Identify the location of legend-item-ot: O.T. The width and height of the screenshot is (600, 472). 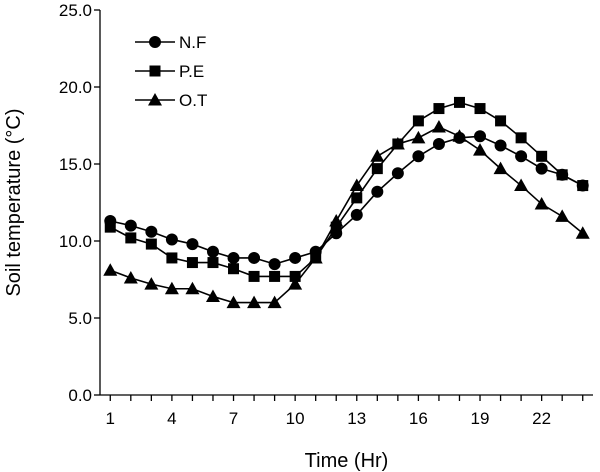
(171, 100).